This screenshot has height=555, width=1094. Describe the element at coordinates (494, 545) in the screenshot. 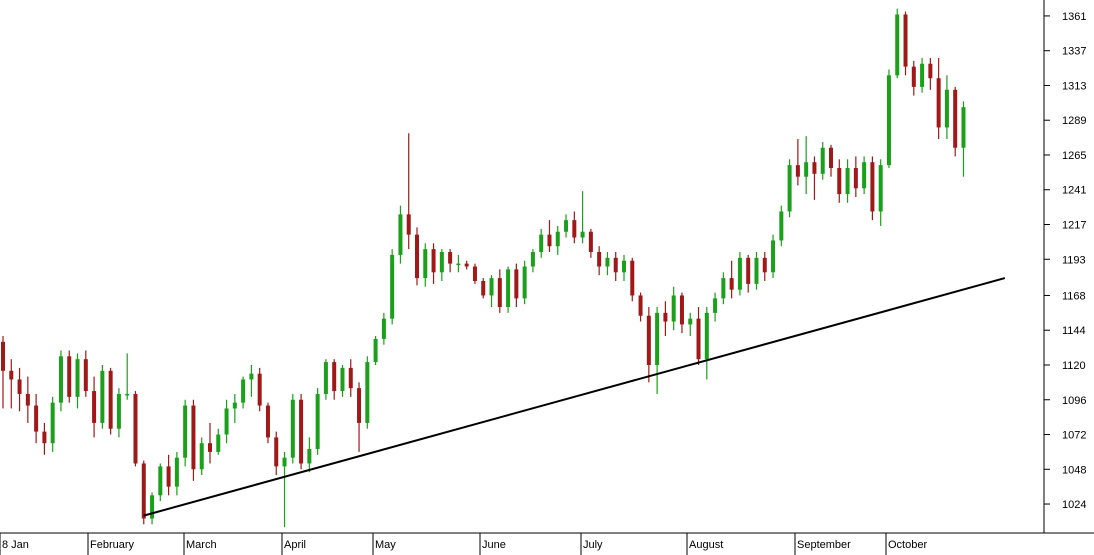

I see `month-label: June` at that location.